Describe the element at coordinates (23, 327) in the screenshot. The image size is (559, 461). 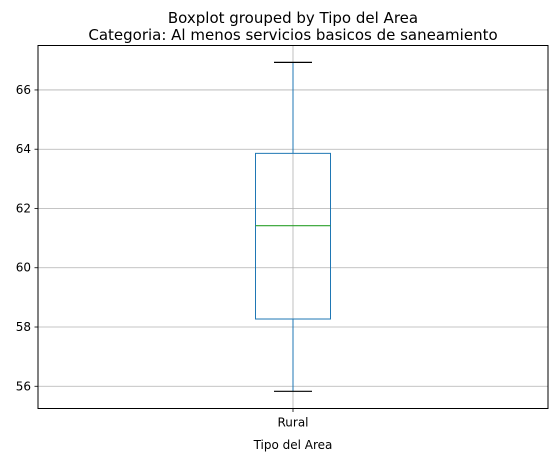
I see `y-tick-label: 58` at that location.